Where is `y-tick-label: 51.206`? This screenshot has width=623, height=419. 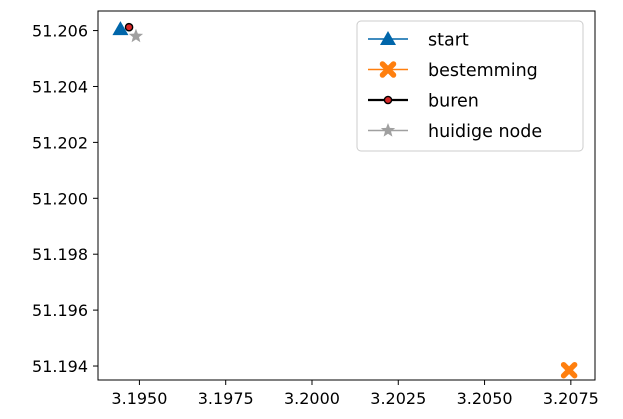
y-tick-label: 51.206 is located at coordinates (60, 31).